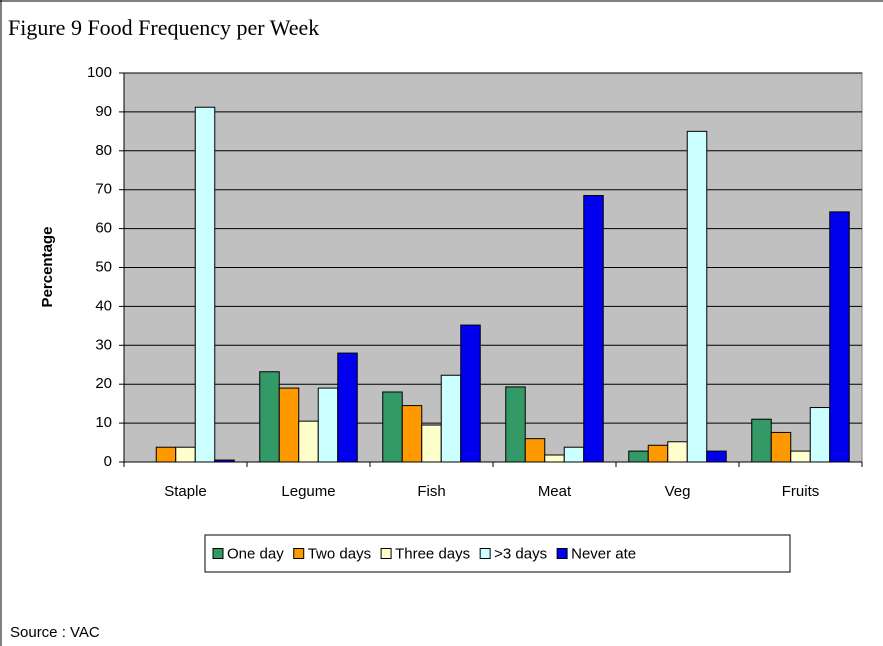 The height and width of the screenshot is (646, 883). What do you see at coordinates (103, 422) in the screenshot?
I see `y-tick-label: 10` at bounding box center [103, 422].